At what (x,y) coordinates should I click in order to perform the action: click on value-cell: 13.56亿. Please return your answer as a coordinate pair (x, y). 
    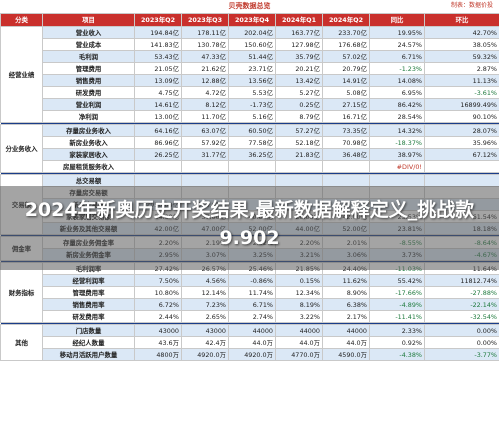
    Looking at the image, I should click on (252, 80).